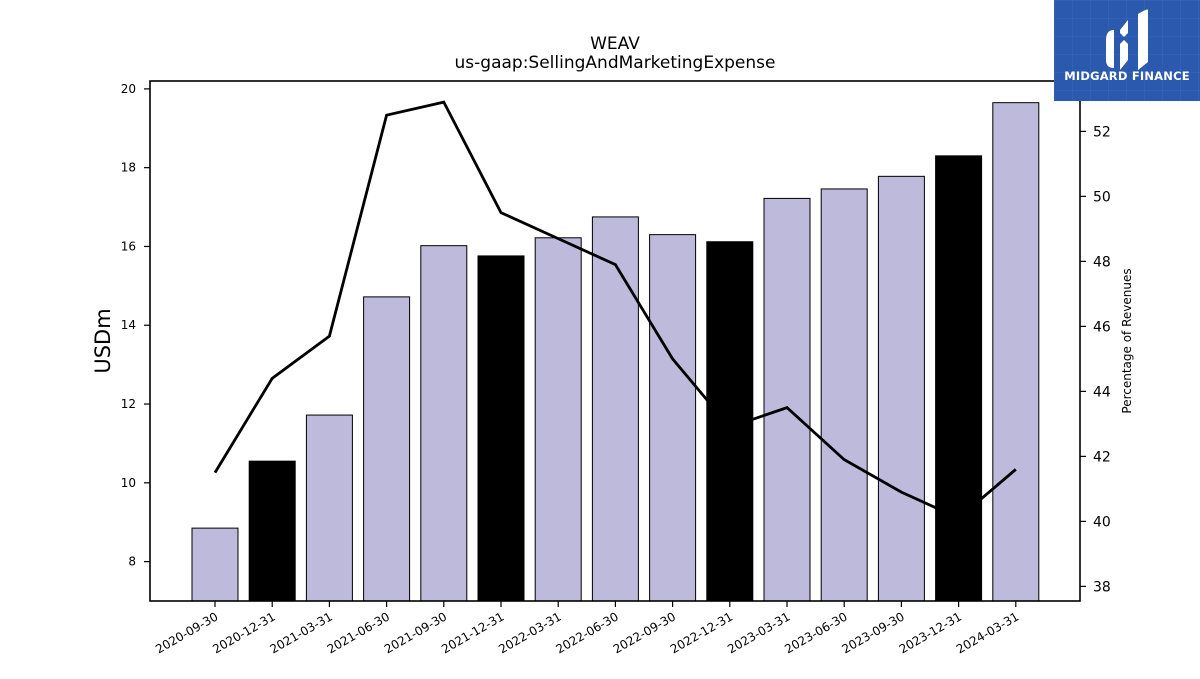 The height and width of the screenshot is (679, 1200). What do you see at coordinates (644, 632) in the screenshot?
I see `x-tick-label: 2022-09-30` at bounding box center [644, 632].